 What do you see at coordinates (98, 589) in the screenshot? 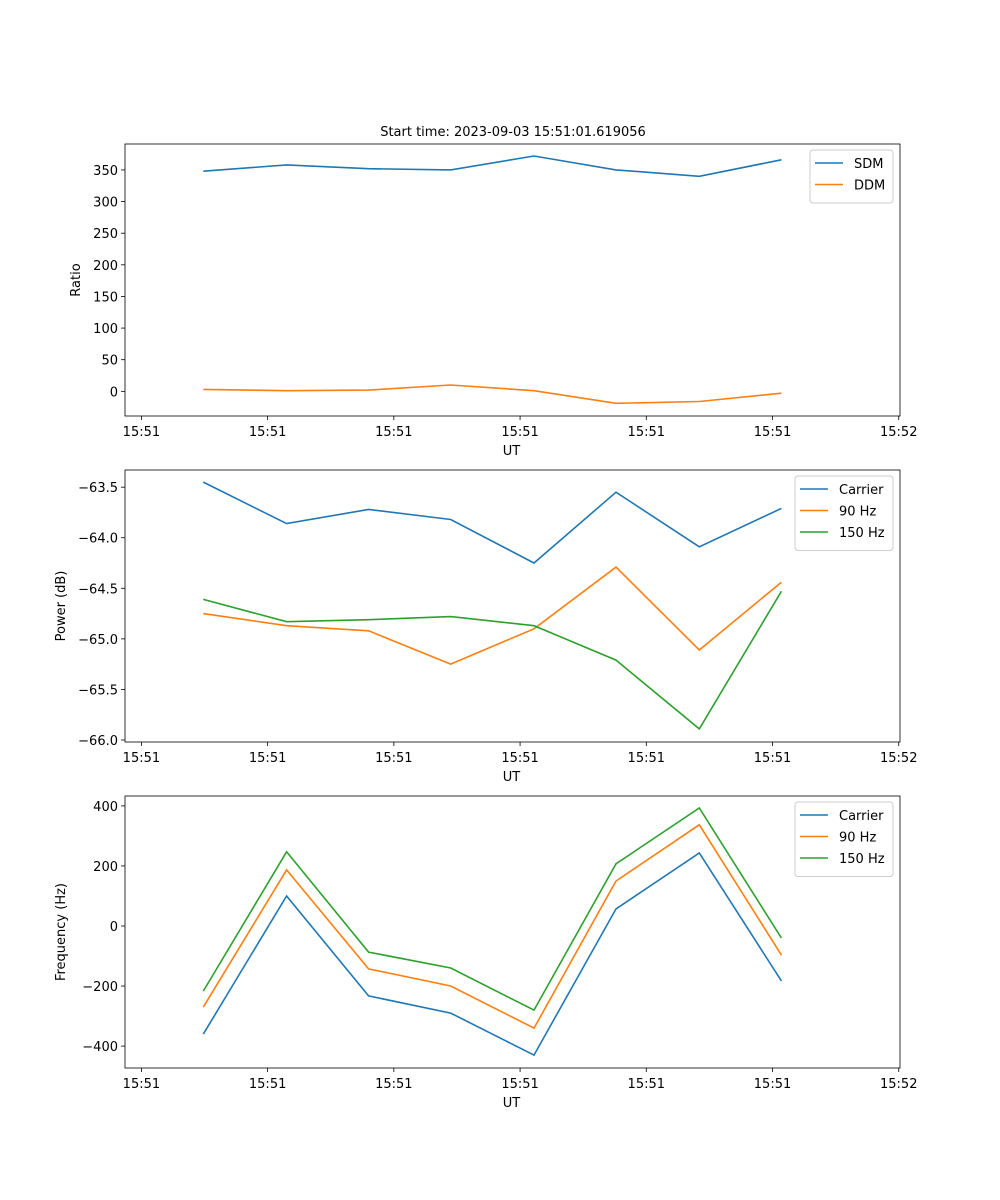
I see `y-tick-label: −64.5` at bounding box center [98, 589].